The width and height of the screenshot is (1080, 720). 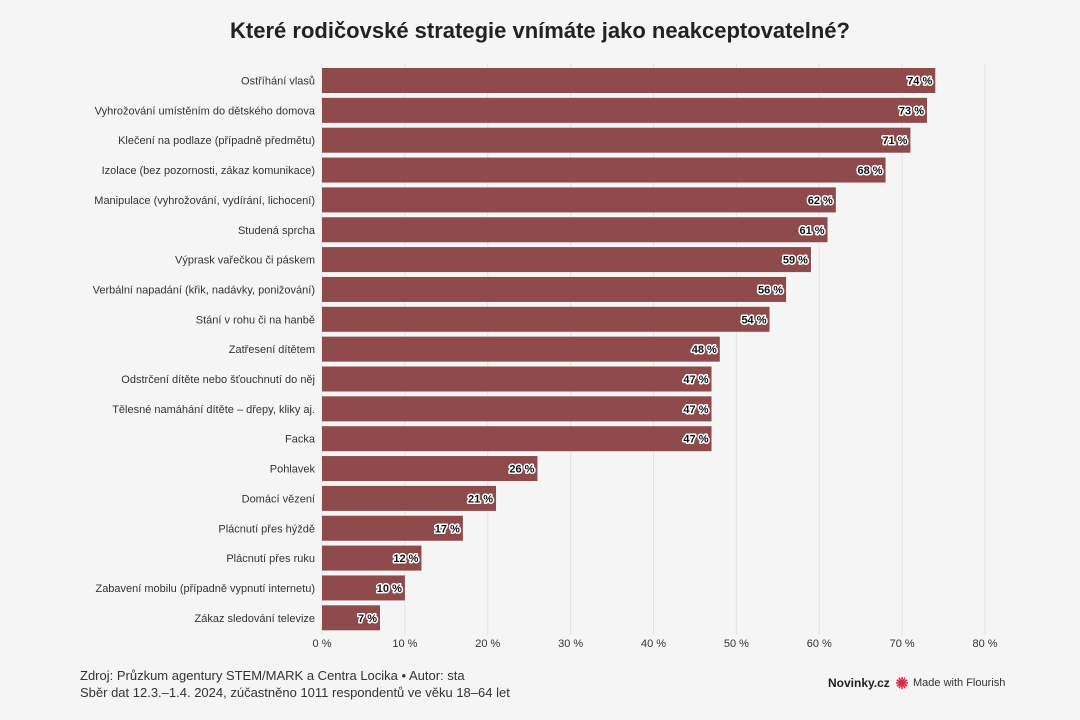 I want to click on x-tick-label: 70 %, so click(x=902, y=644).